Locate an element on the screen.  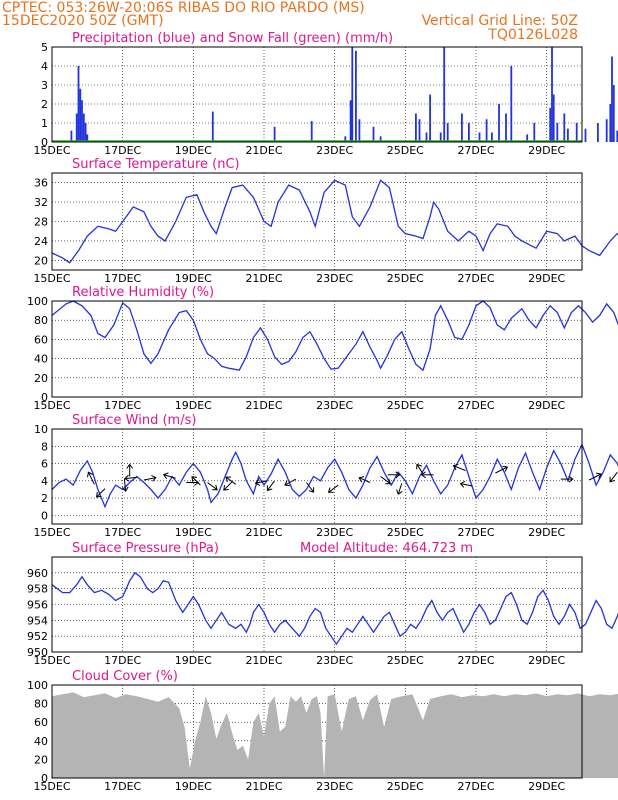
y-tick-label: 6 is located at coordinates (44, 464).